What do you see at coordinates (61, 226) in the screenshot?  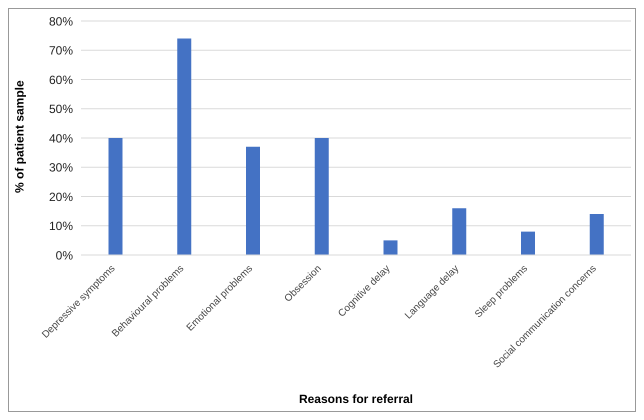 I see `y-tick-label: 10%` at bounding box center [61, 226].